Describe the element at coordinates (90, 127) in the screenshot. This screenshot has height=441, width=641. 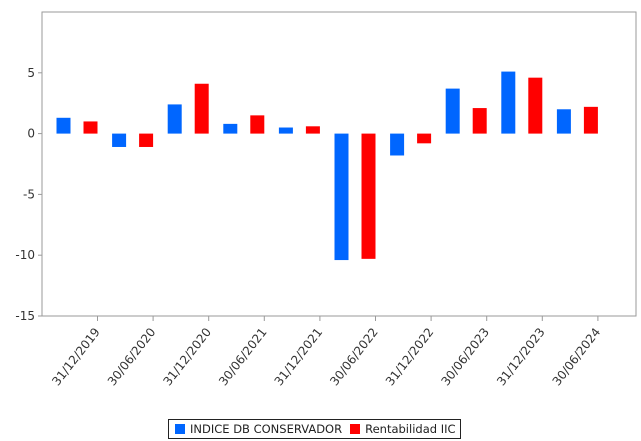
I see `bar-series-2-31-12-2019` at that location.